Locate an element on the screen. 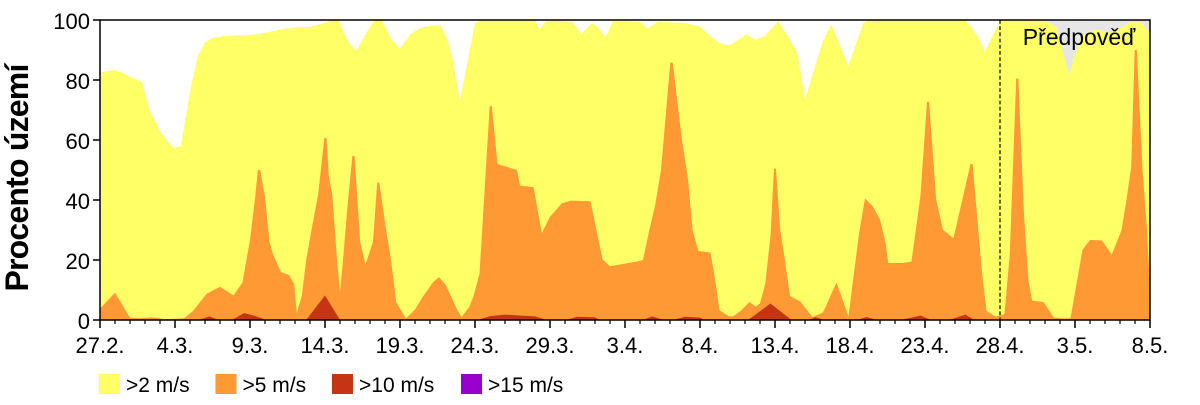 Image resolution: width=1200 pixels, height=405 pixels. svg-text: >10 m/s is located at coordinates (396, 385).